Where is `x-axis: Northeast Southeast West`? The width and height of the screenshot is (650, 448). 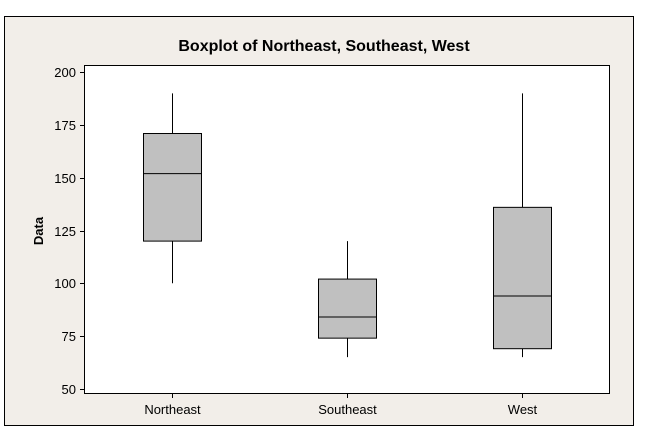 x-axis: Northeast Southeast West is located at coordinates (341, 405).